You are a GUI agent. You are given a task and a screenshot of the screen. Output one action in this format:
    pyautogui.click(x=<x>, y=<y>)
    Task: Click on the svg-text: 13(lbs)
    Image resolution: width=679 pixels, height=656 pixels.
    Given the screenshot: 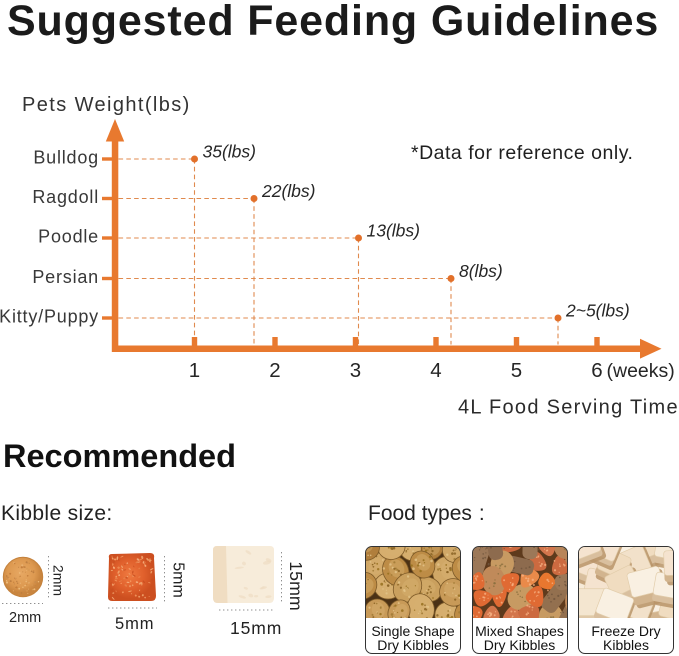 What is the action you would take?
    pyautogui.click(x=394, y=231)
    